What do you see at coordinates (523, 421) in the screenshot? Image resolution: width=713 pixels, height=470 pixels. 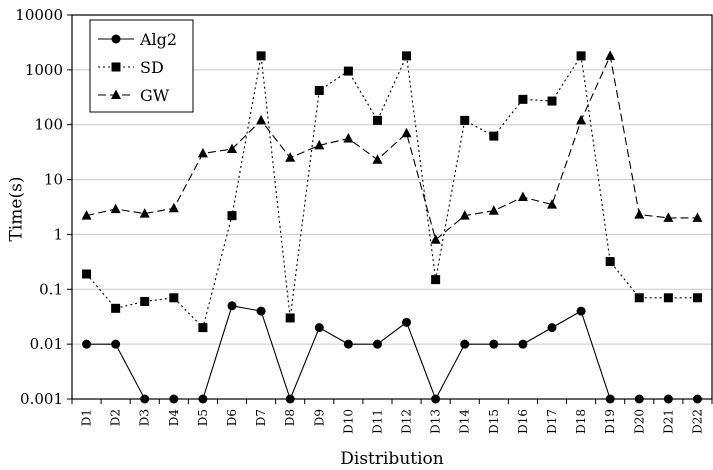 I see `x-tick-label: D16` at bounding box center [523, 421].